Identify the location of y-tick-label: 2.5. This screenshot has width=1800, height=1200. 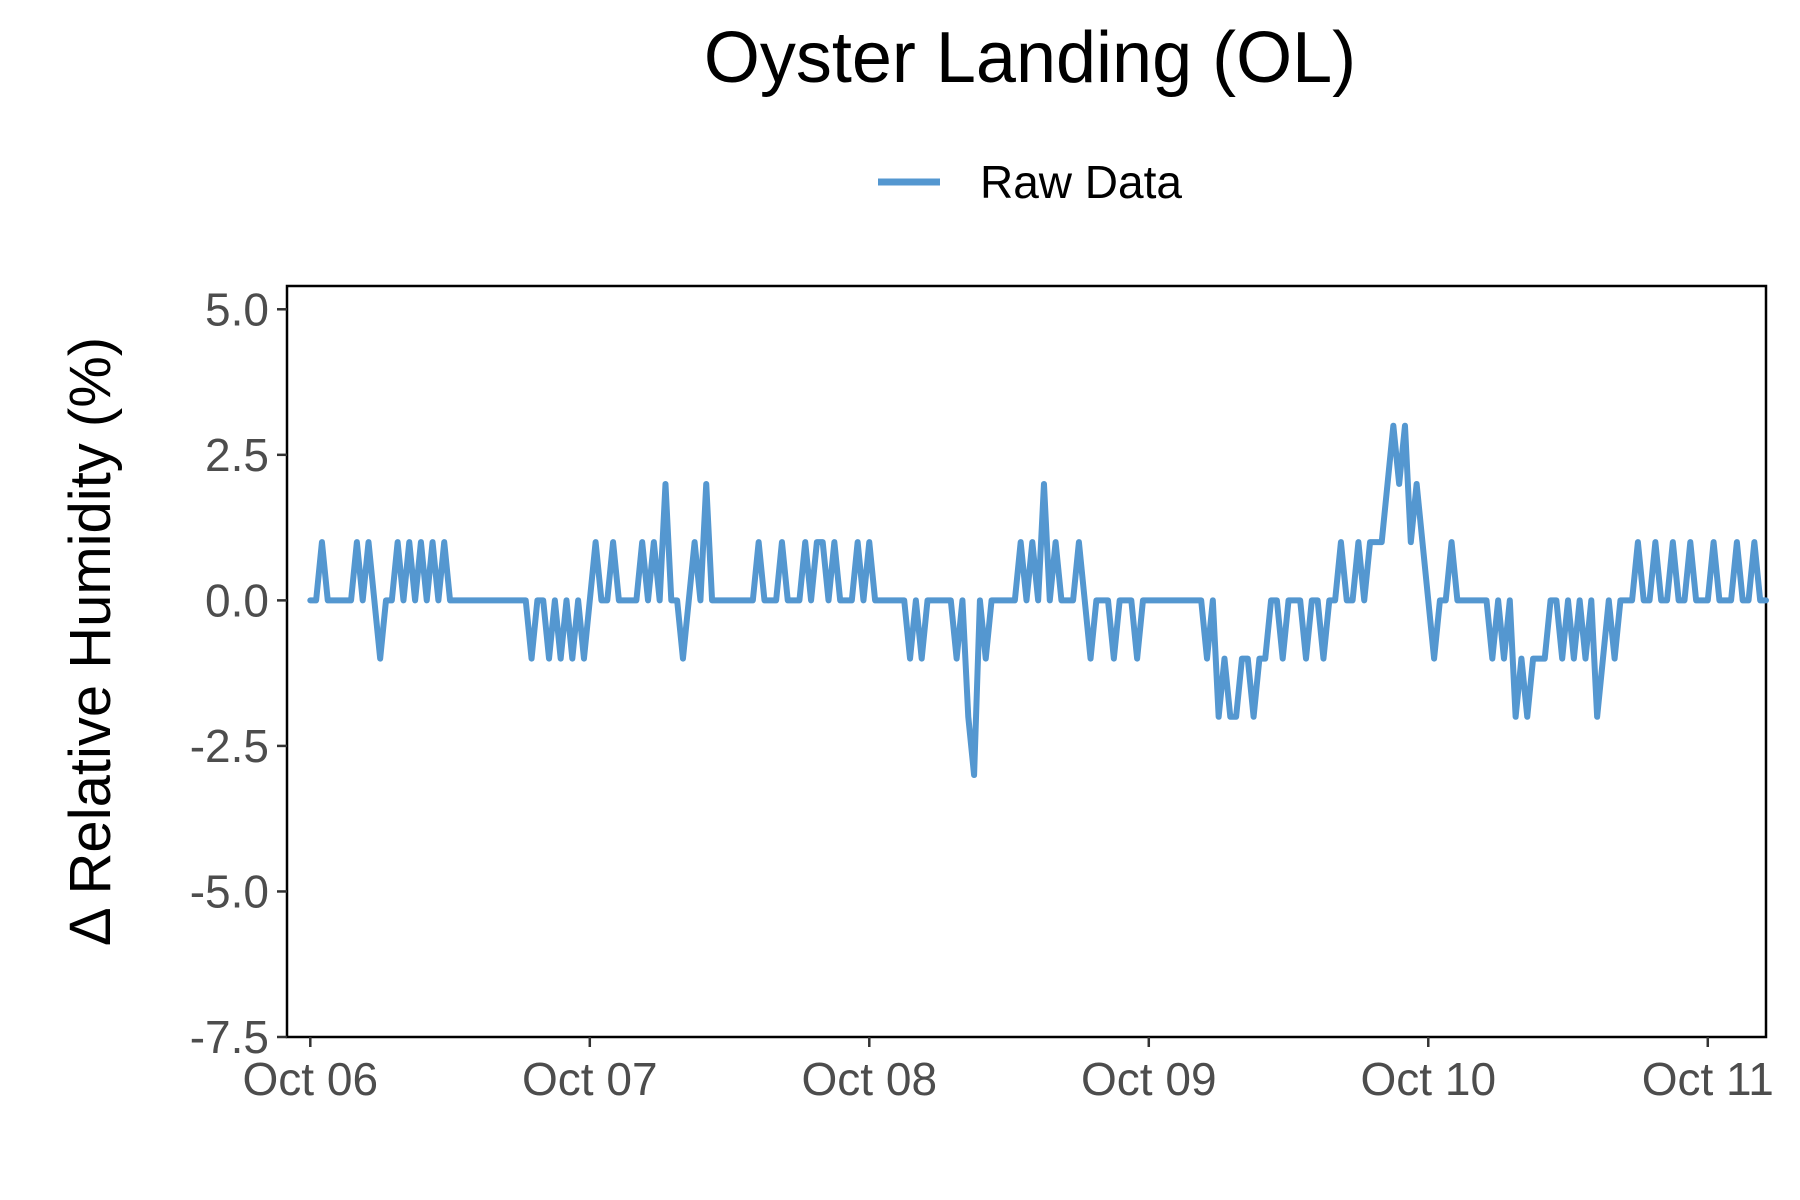
(237, 455).